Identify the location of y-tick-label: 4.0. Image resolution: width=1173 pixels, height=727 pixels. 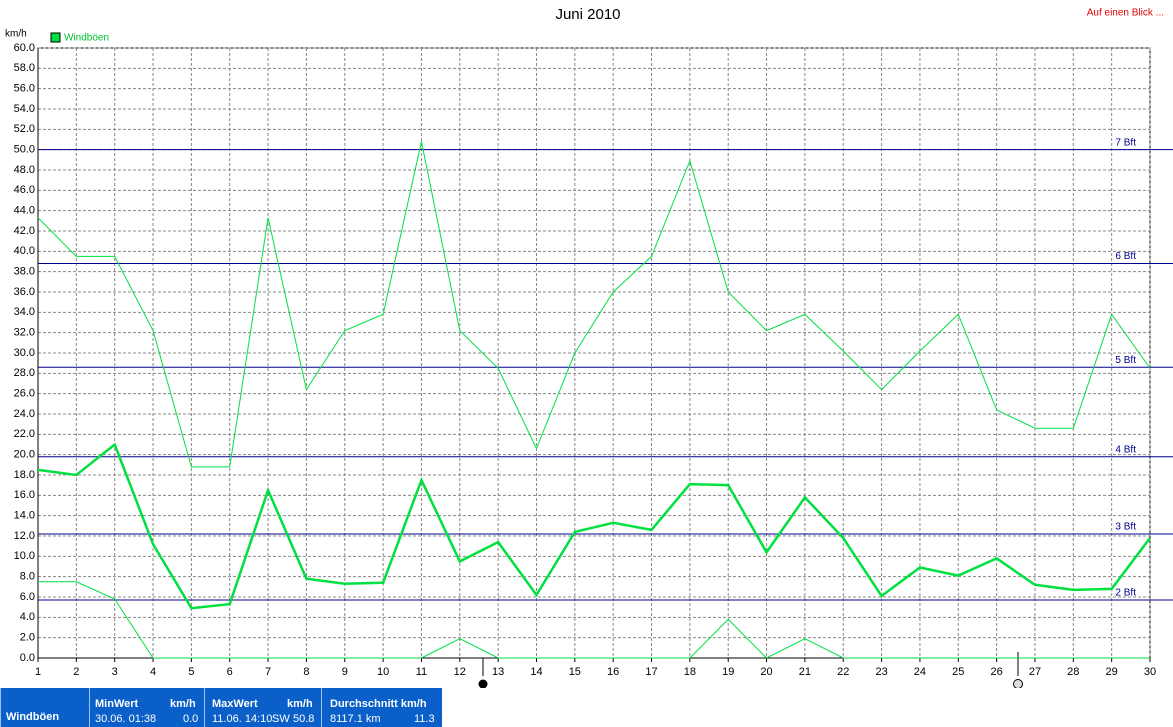
(27, 617).